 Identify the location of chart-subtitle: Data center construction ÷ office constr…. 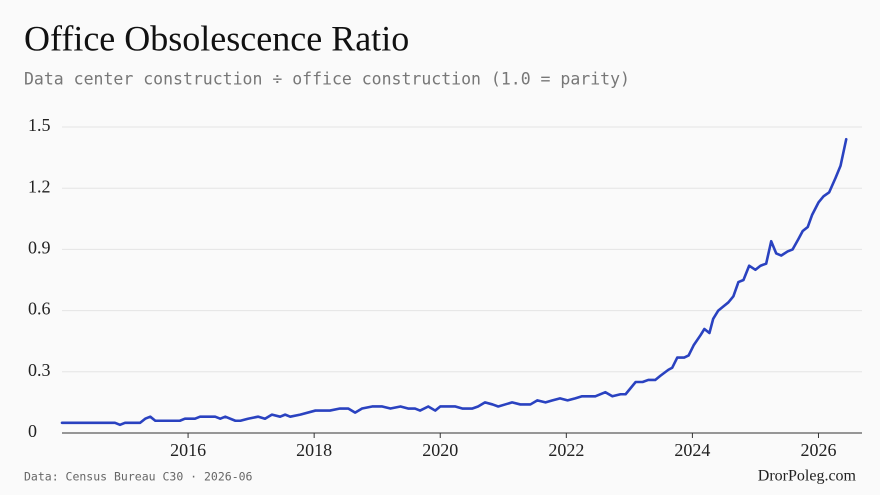
(327, 79).